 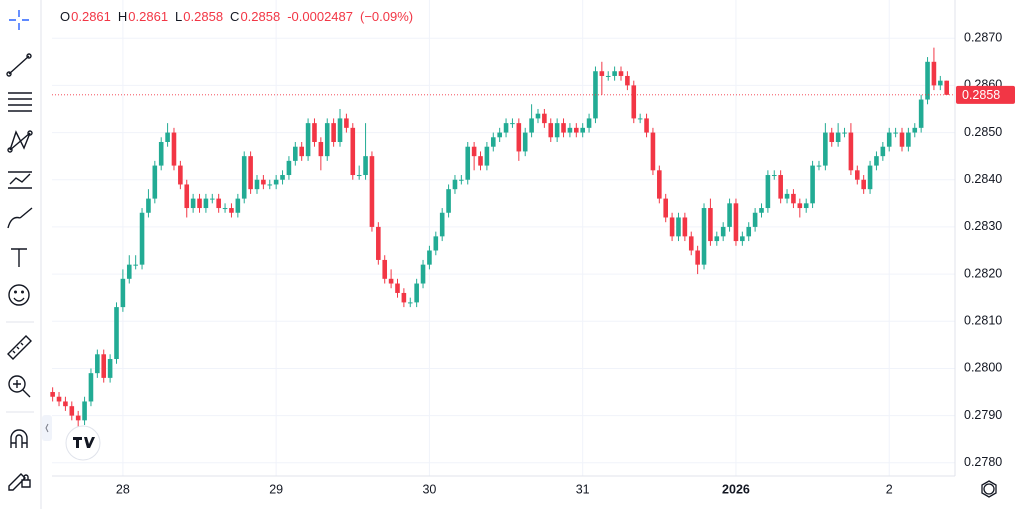 I want to click on x-tick-label: 31, so click(x=583, y=489).